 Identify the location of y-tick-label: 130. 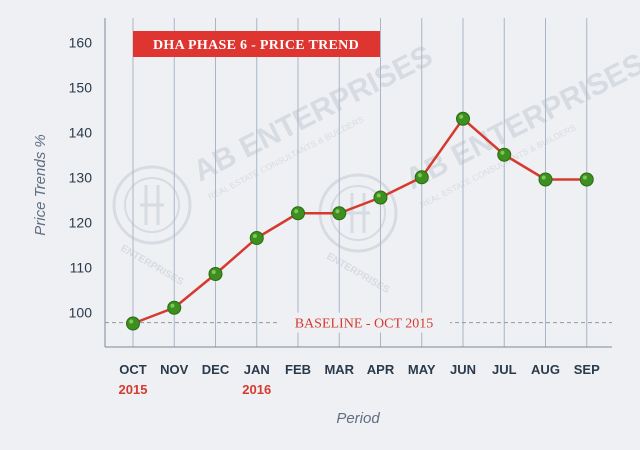
(81, 177).